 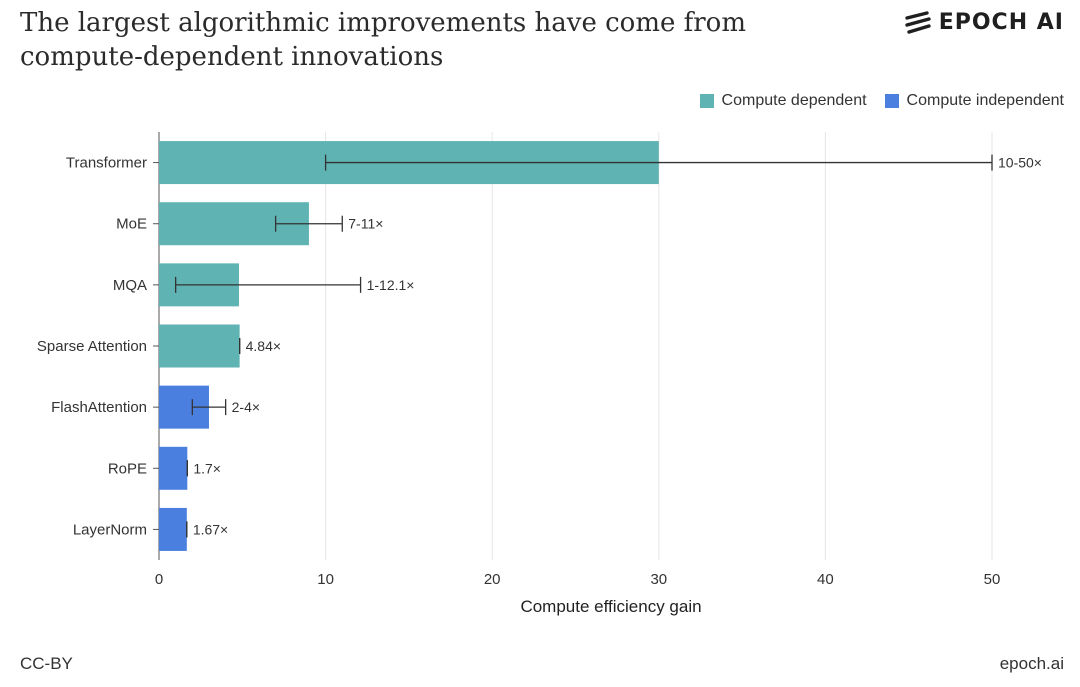 What do you see at coordinates (210, 529) in the screenshot?
I see `bar-value-label-layernorm: 1.67×` at bounding box center [210, 529].